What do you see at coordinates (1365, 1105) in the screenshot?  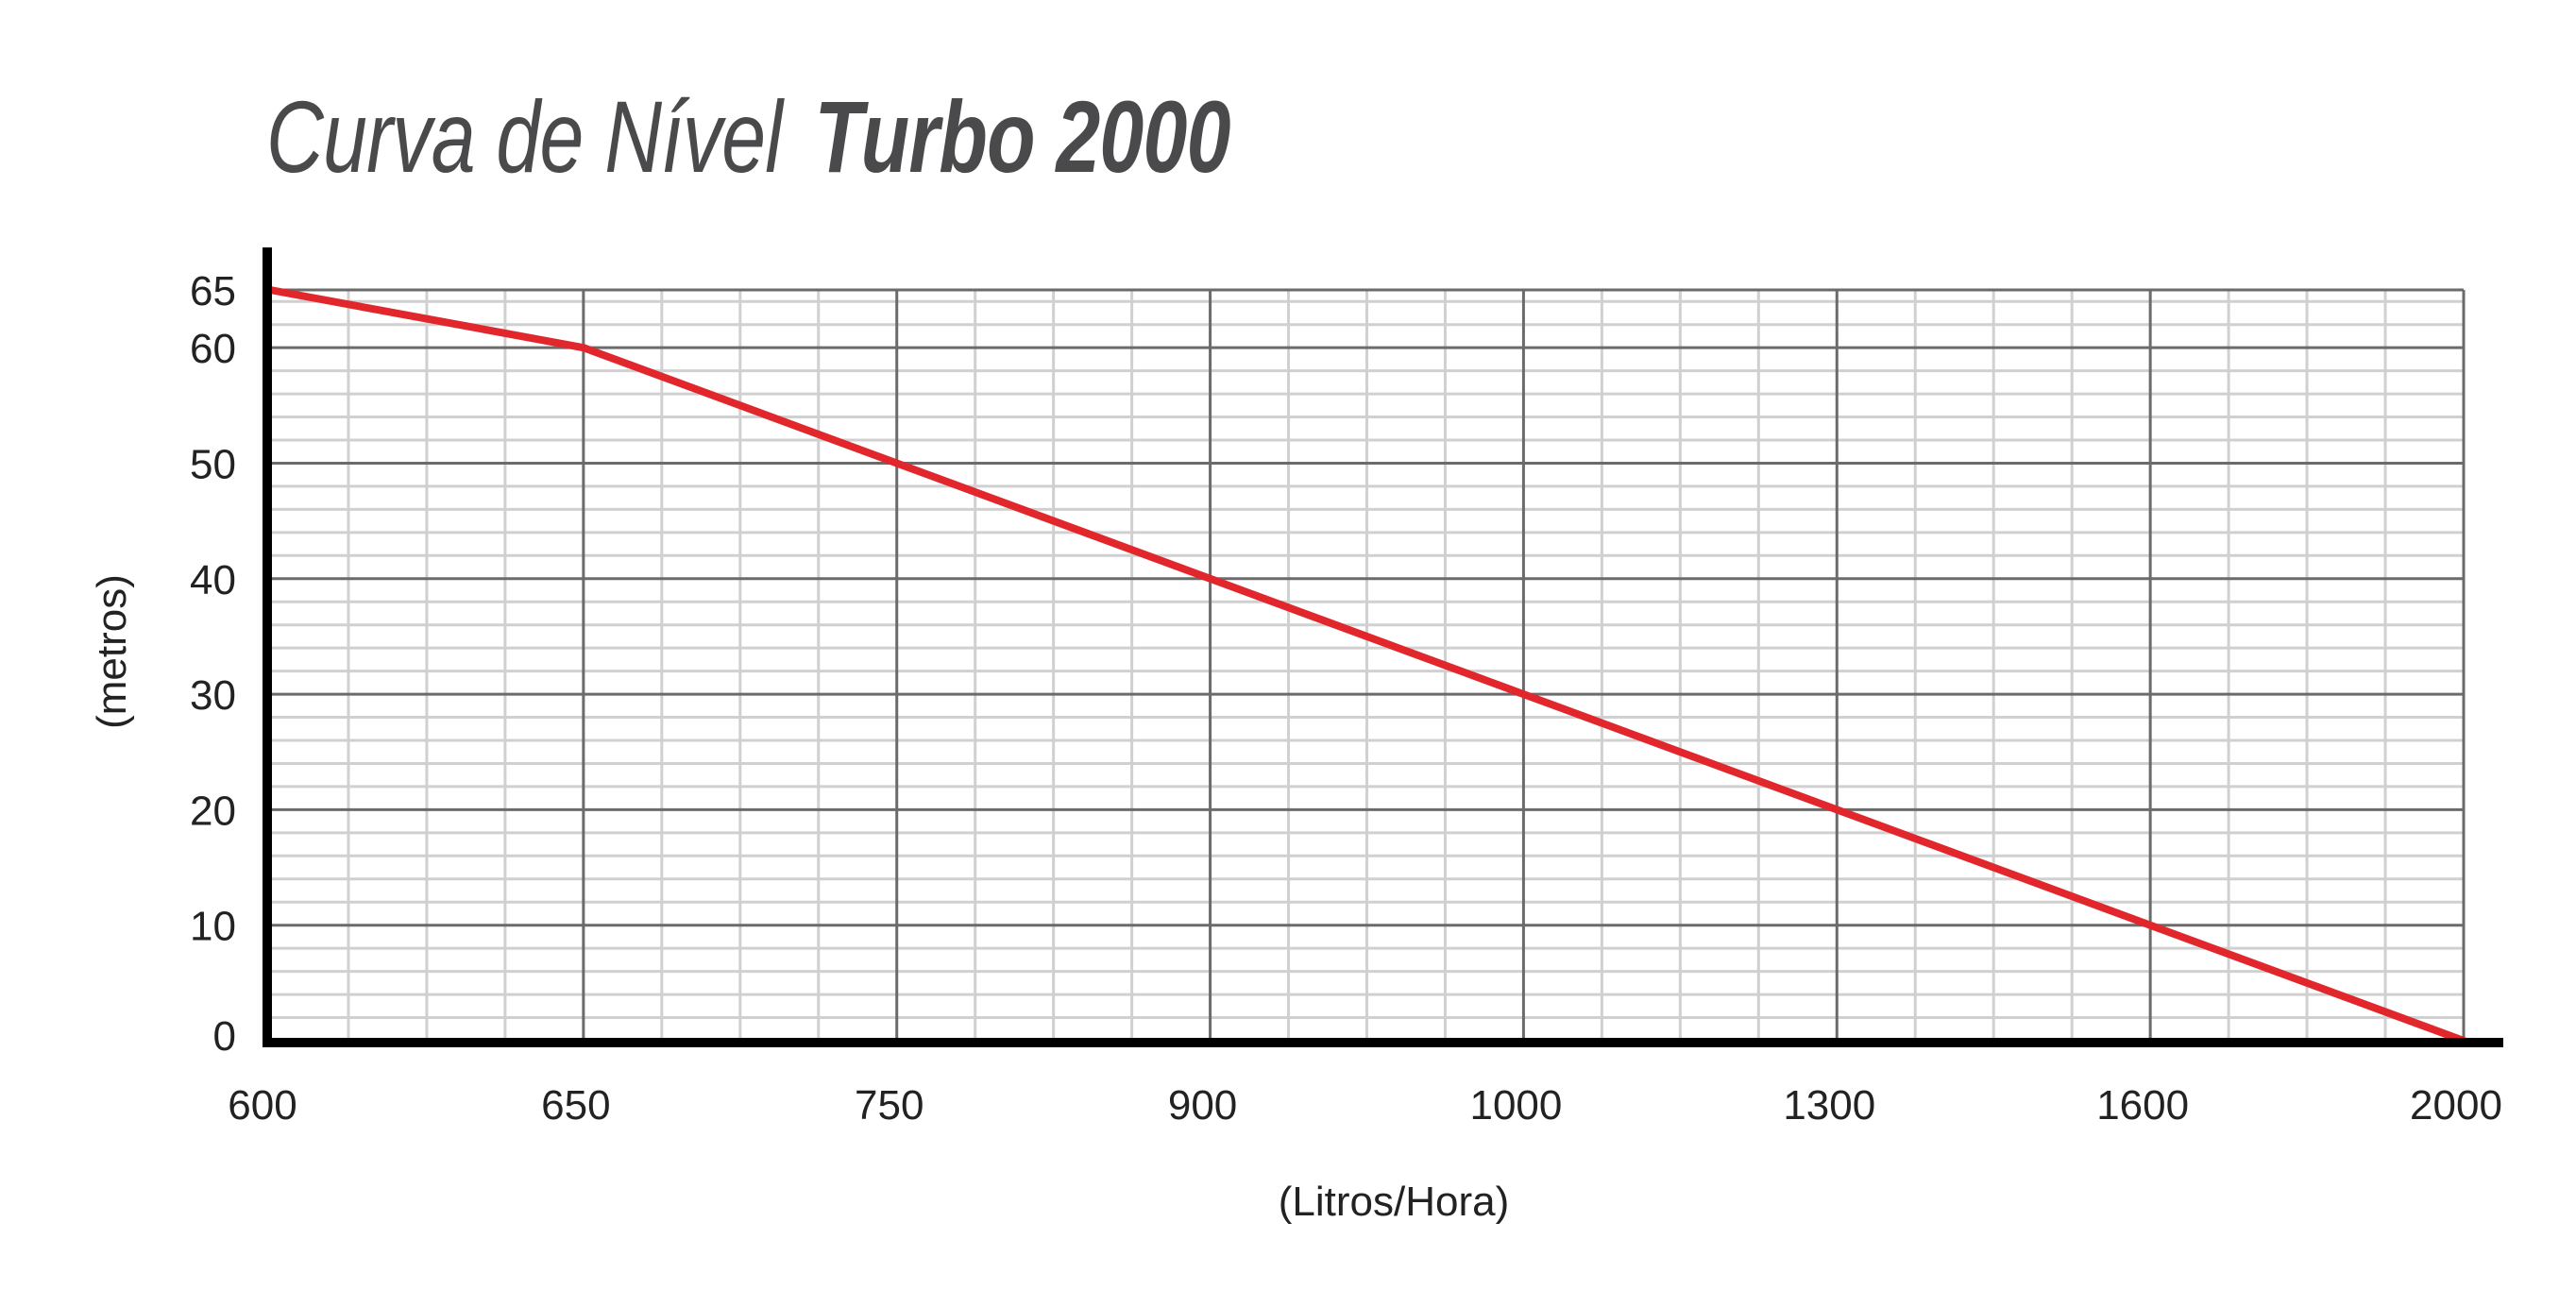 I see `x-tick-labels: 600 650 750 900 1000 1300 1600 2000` at bounding box center [1365, 1105].